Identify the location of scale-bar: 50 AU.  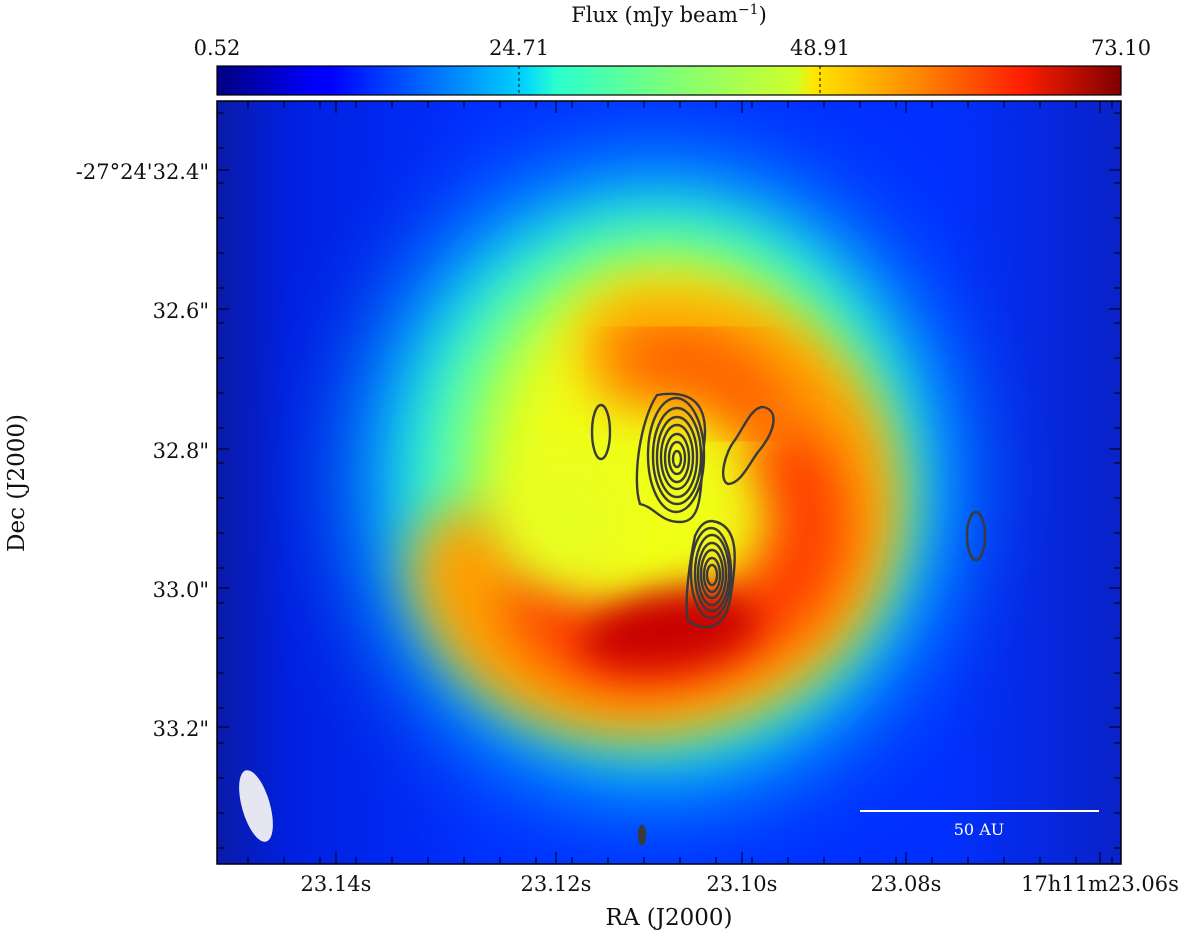
(979, 824).